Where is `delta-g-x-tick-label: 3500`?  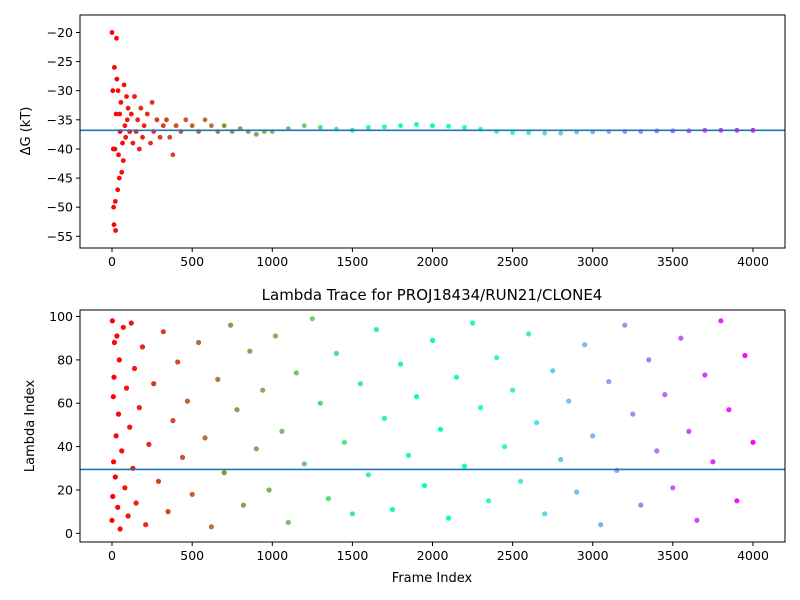
delta-g-x-tick-label: 3500 is located at coordinates (673, 261).